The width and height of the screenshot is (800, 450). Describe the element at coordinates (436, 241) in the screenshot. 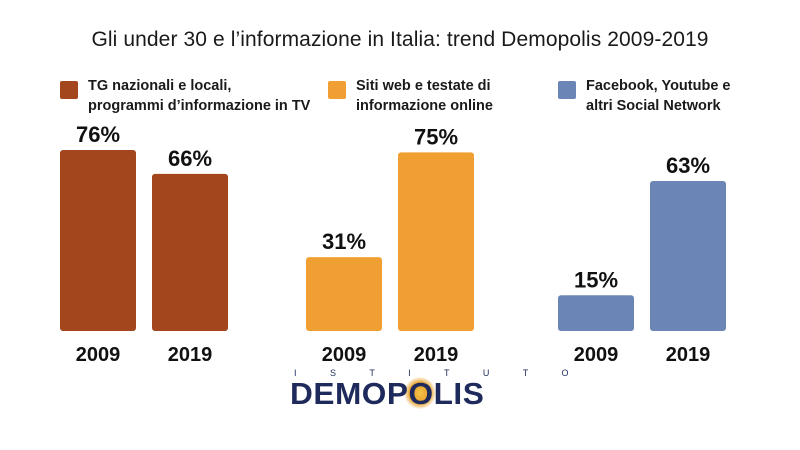

I see `bar-siti-web-2019` at that location.